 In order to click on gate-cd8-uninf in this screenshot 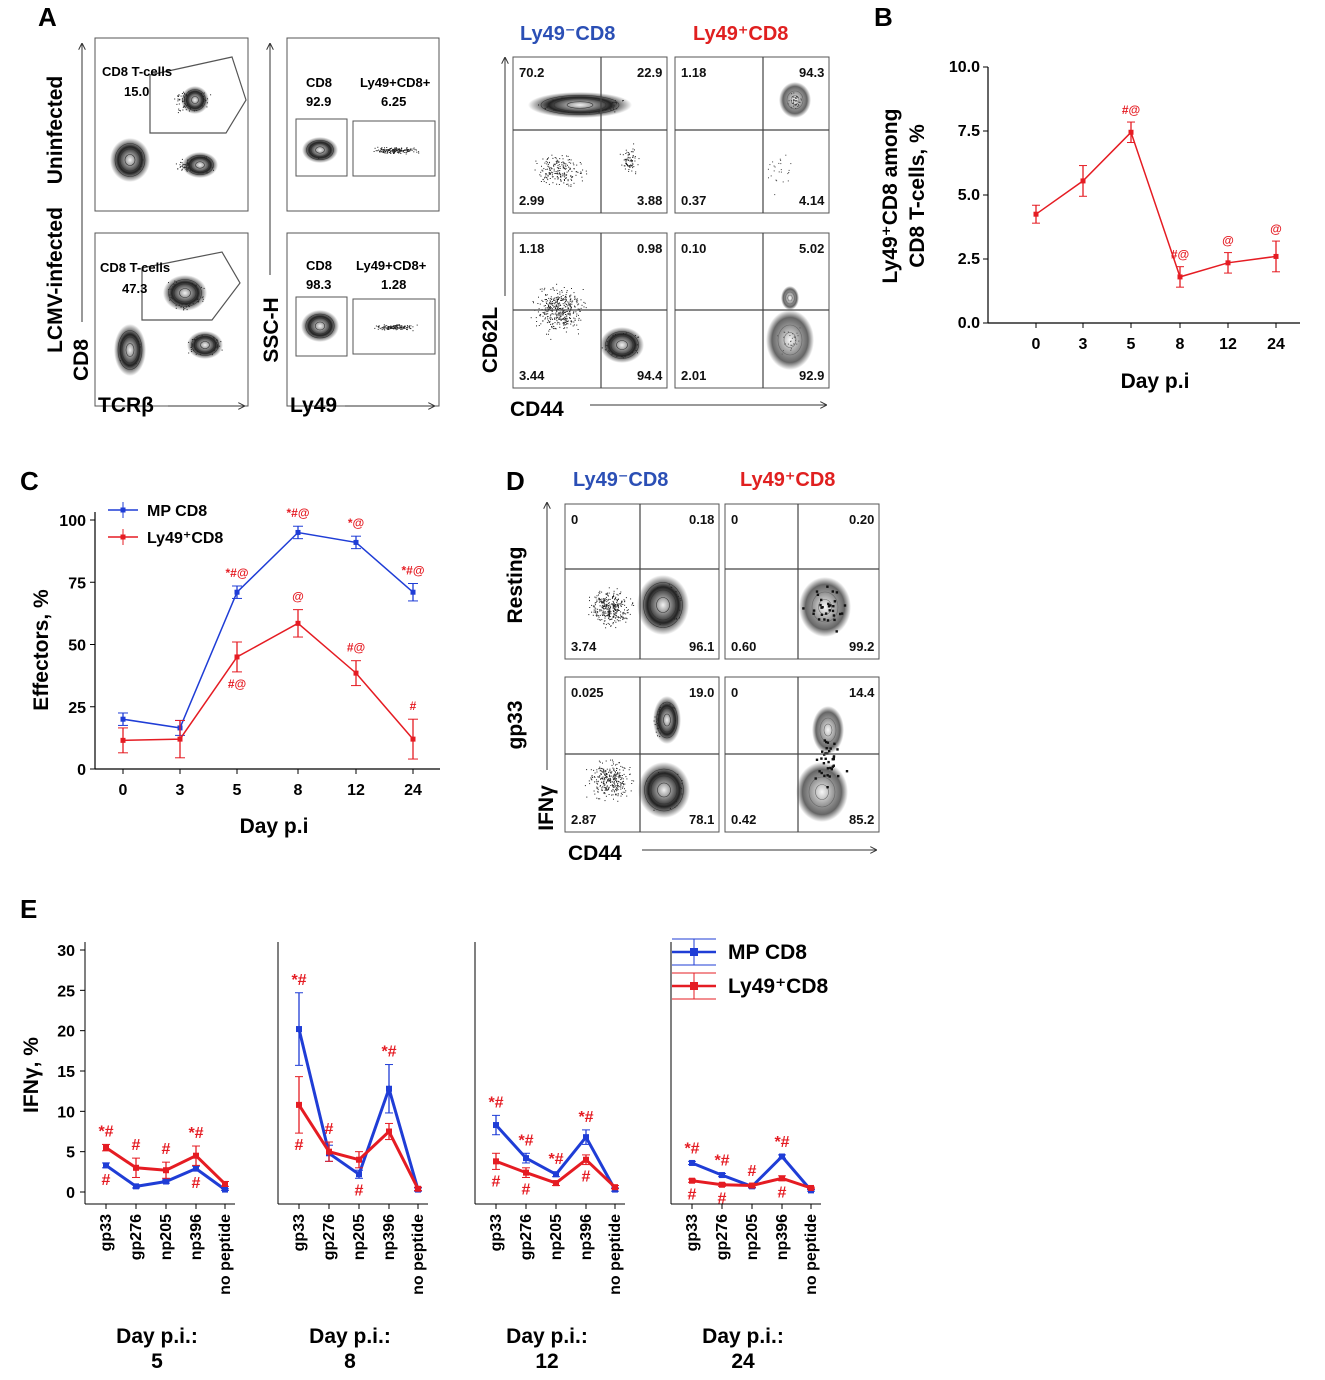, I will do `click(198, 95)`.